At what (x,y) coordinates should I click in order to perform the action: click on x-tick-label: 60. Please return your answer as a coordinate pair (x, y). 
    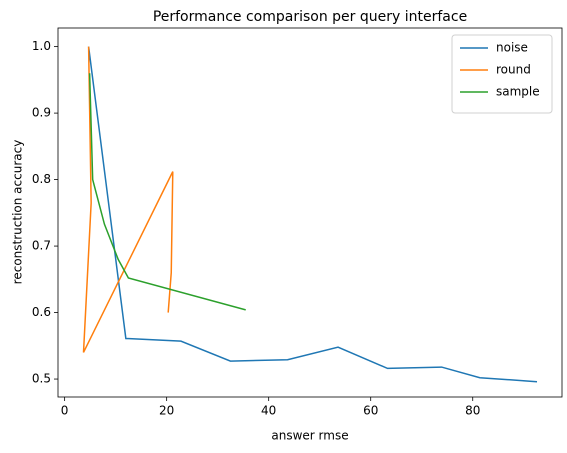
    Looking at the image, I should click on (370, 411).